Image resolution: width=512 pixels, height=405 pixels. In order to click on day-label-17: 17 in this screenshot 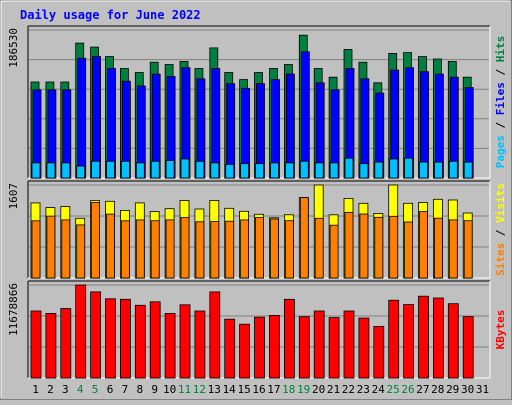, I will do `click(273, 389)`.